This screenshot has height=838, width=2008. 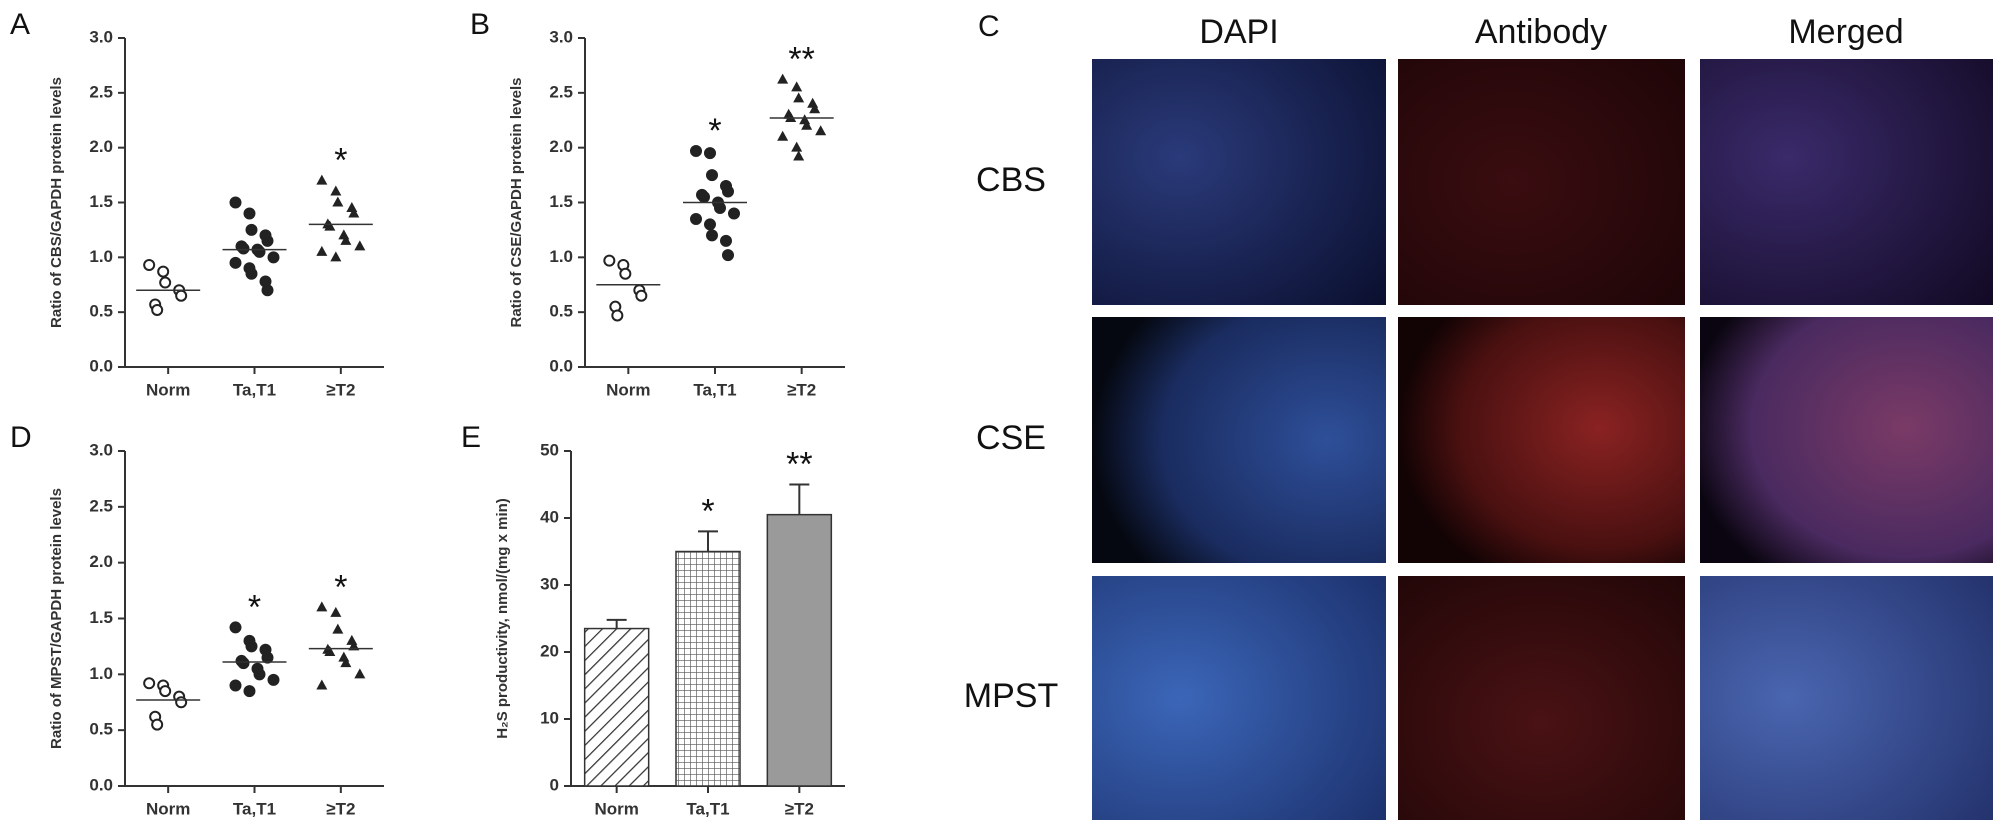 What do you see at coordinates (56, 202) in the screenshot?
I see `y-axis-label: Ratio of CBS/GAPDH protein levels` at bounding box center [56, 202].